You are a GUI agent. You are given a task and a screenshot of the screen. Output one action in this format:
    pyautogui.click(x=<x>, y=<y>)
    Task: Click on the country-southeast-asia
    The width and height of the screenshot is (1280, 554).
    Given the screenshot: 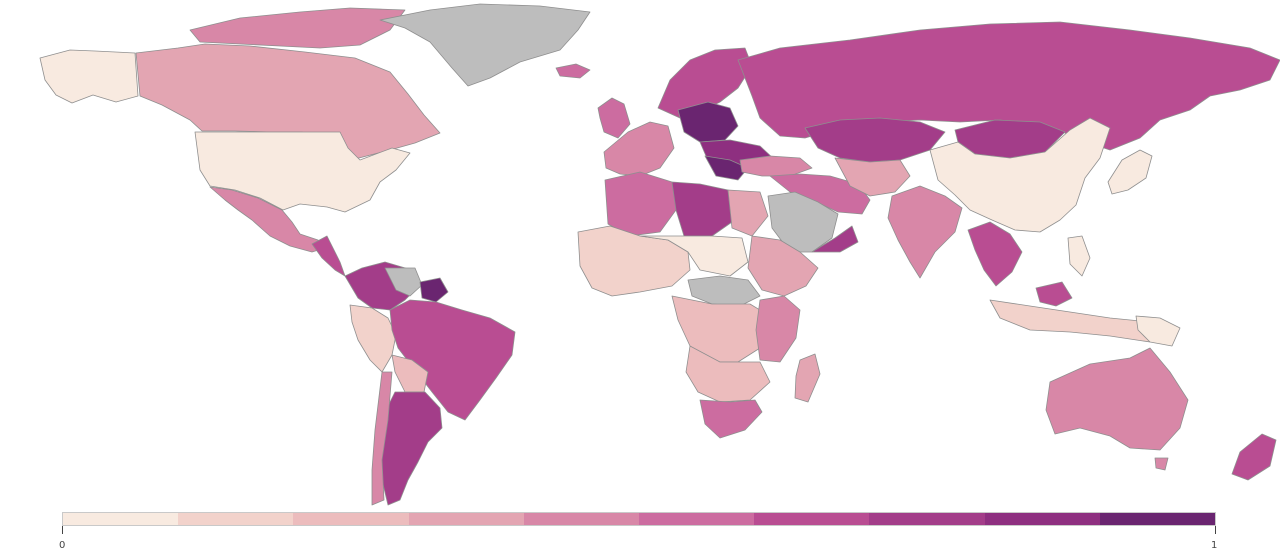 What is the action you would take?
    pyautogui.click(x=995, y=254)
    